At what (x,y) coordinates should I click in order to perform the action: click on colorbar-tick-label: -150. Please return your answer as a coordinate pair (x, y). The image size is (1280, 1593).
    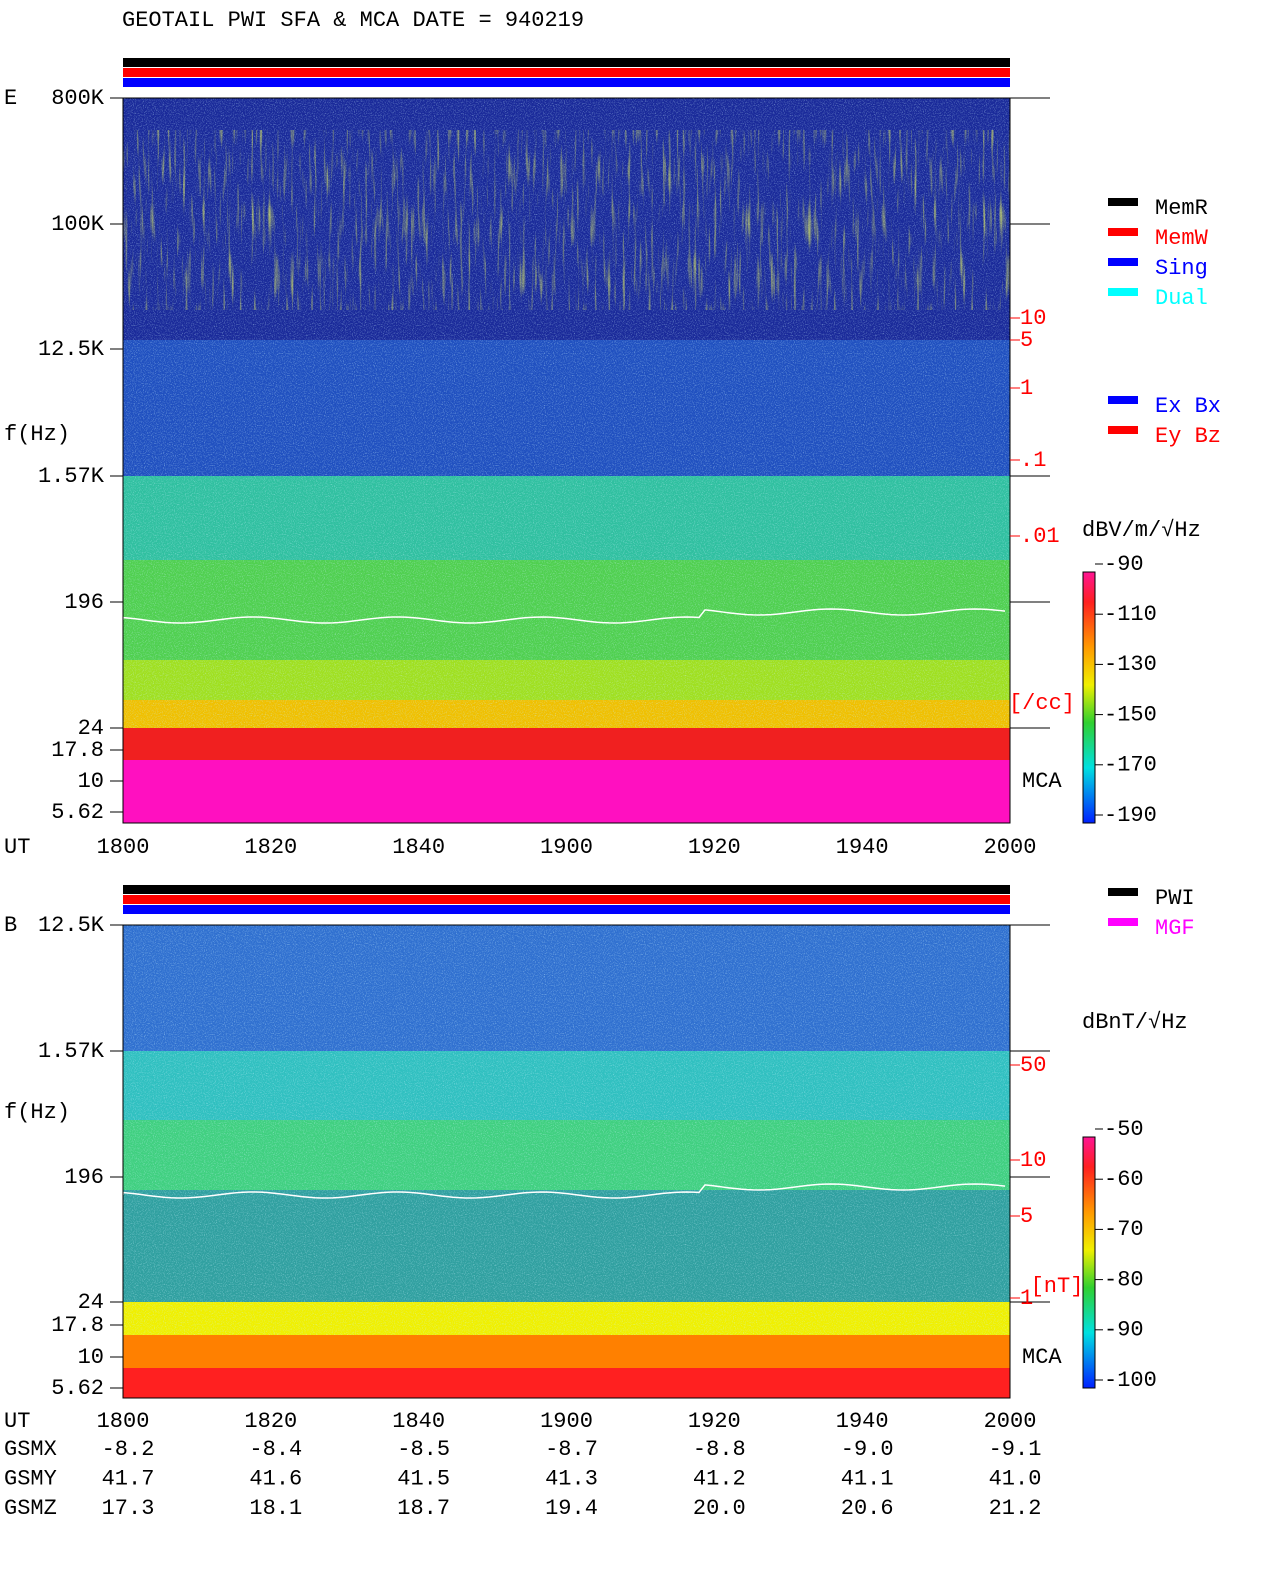
    Looking at the image, I should click on (1130, 714).